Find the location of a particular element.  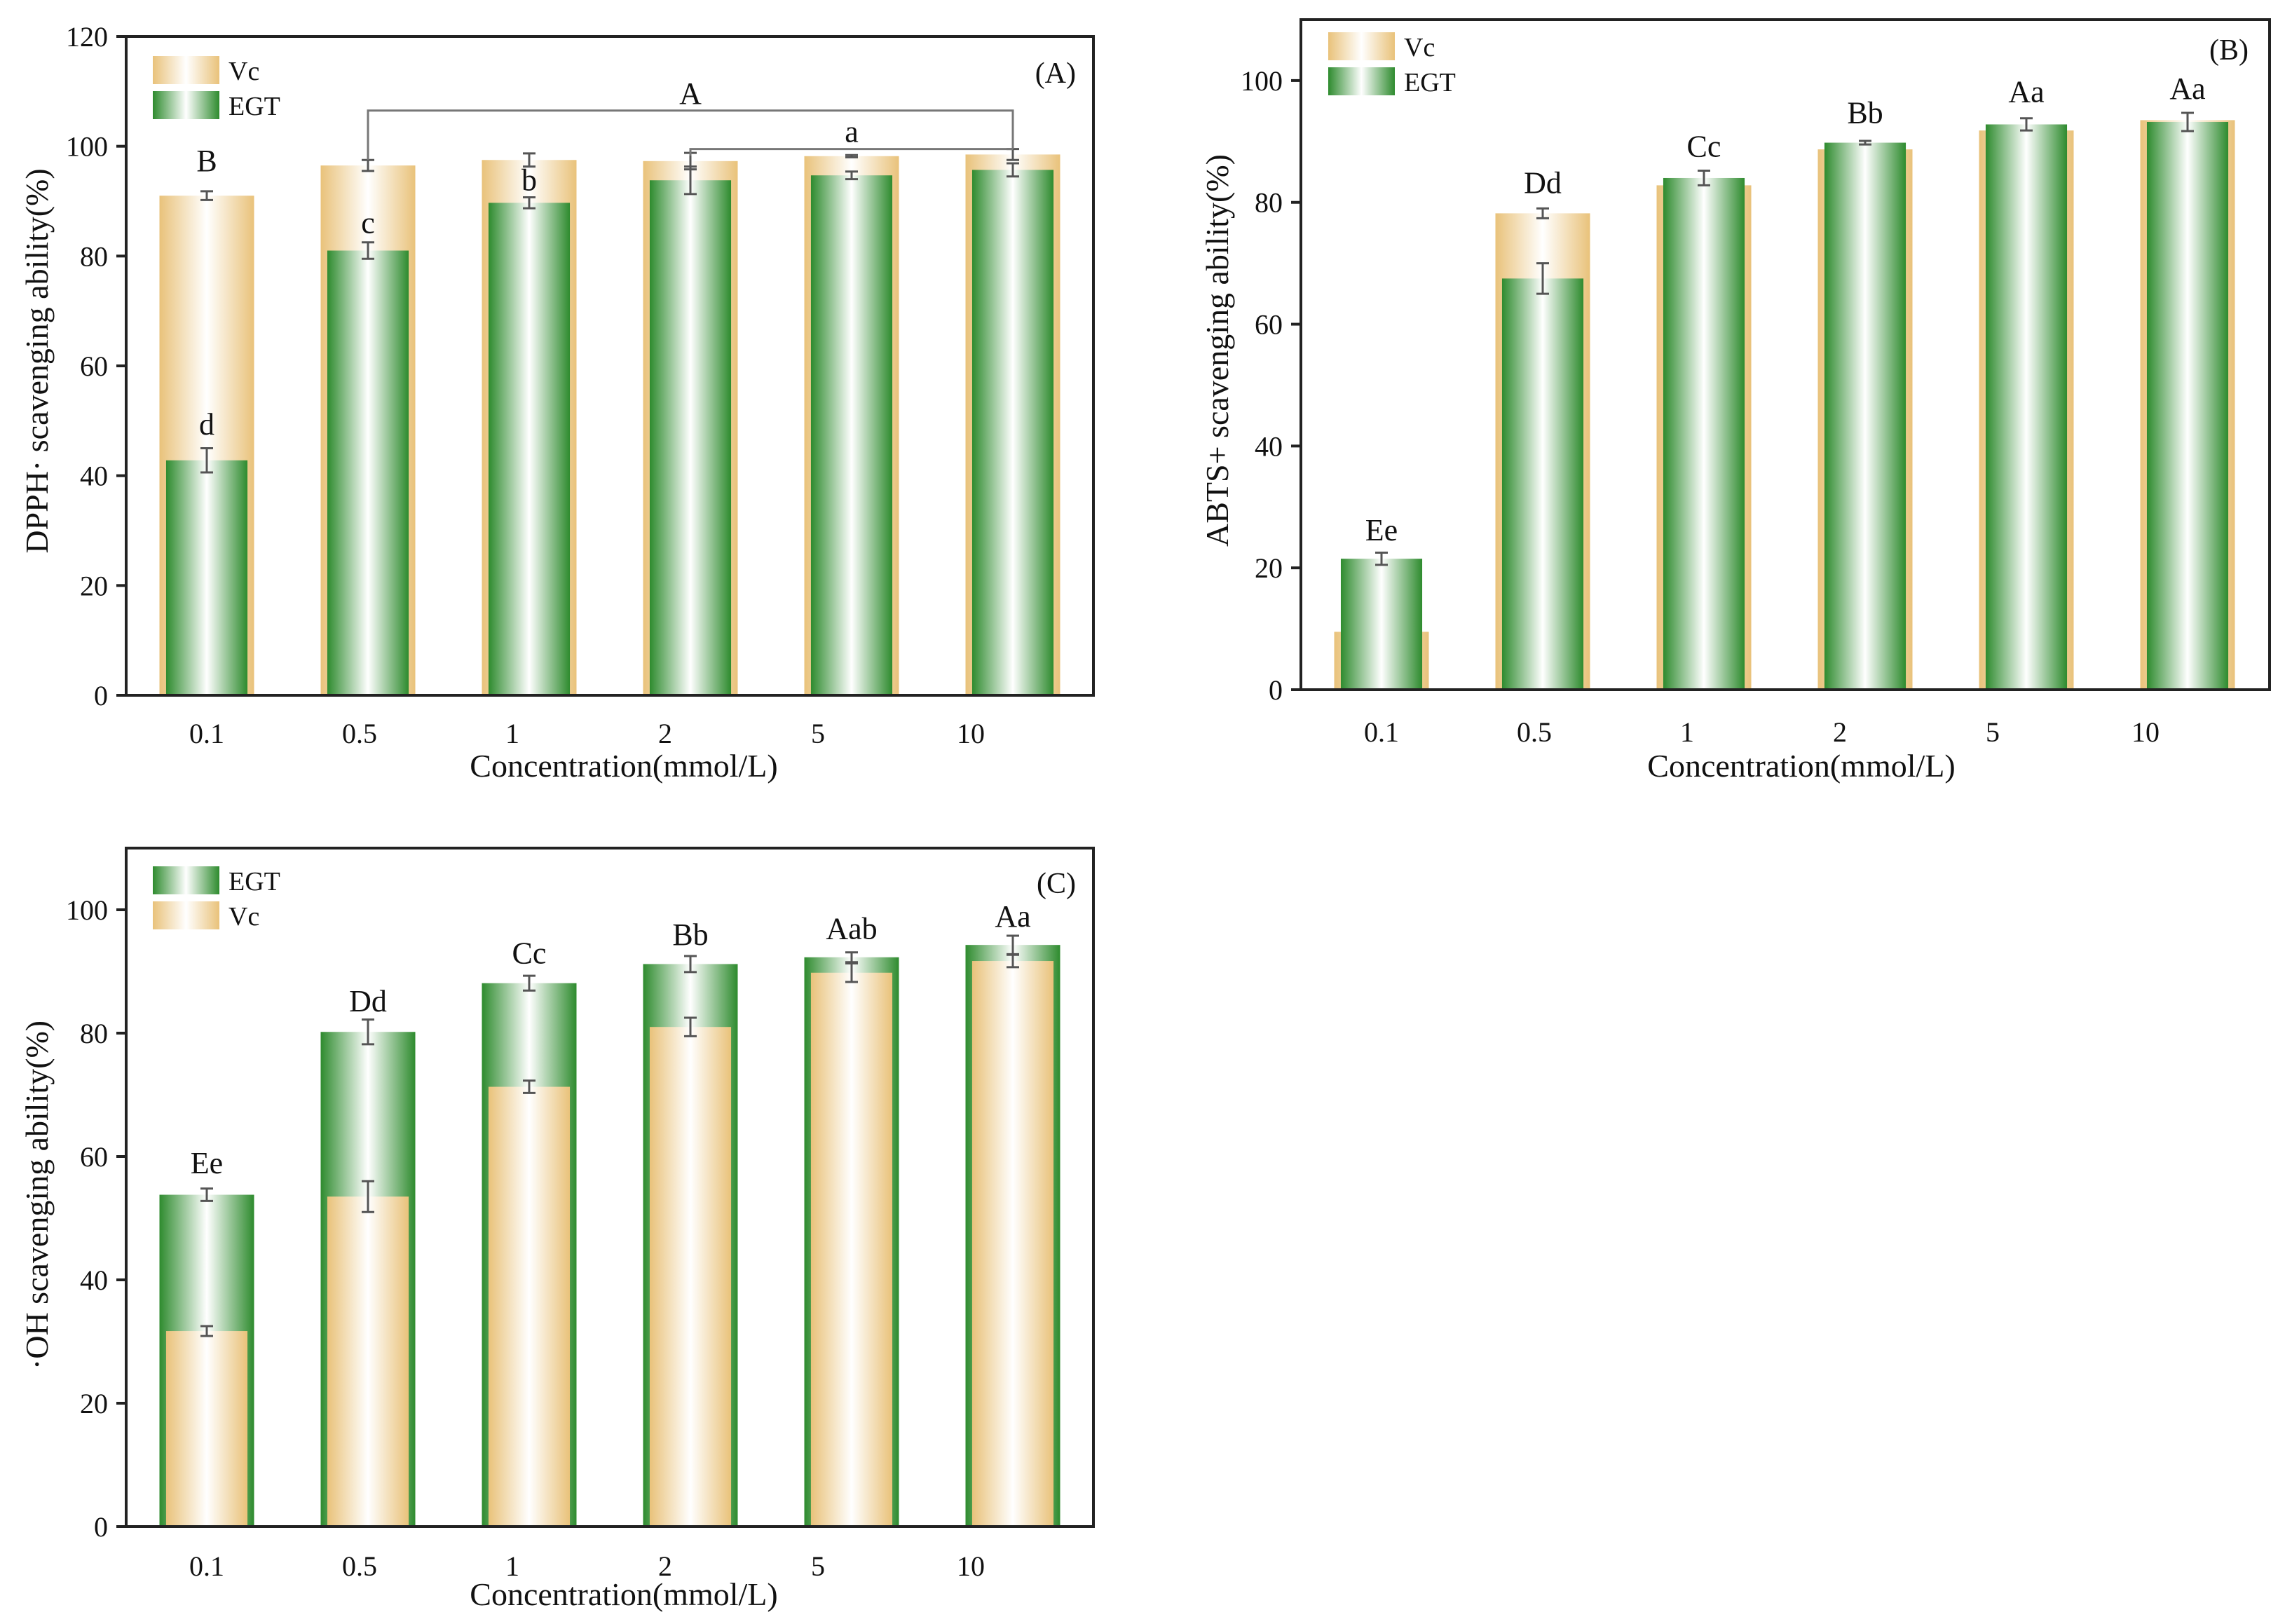

panel-a-xtick-label-3: 2 is located at coordinates (665, 733).